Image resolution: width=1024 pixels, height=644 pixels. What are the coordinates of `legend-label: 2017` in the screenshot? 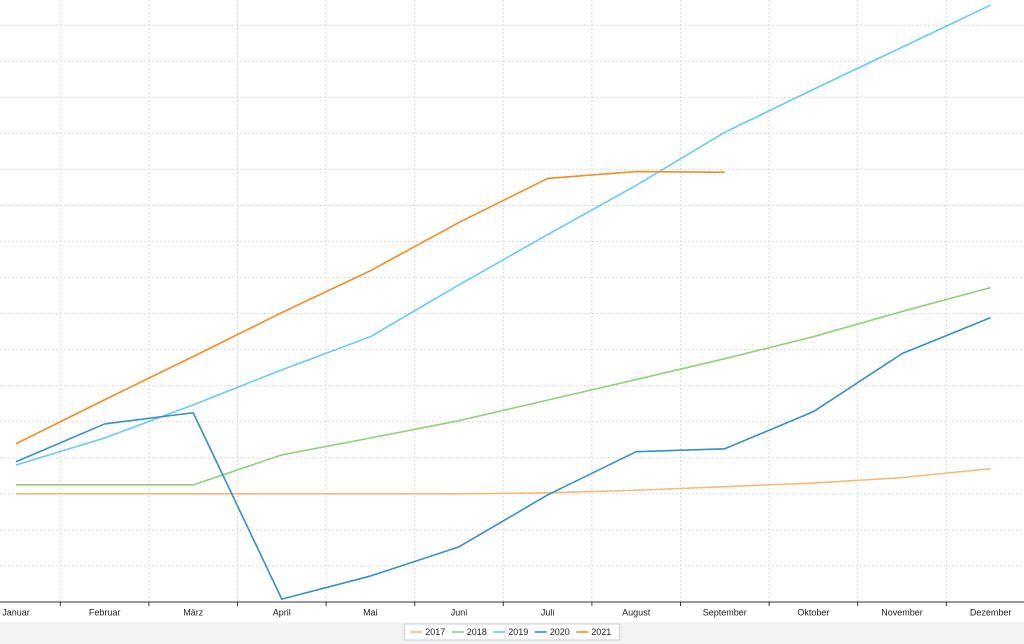 It's located at (435, 632).